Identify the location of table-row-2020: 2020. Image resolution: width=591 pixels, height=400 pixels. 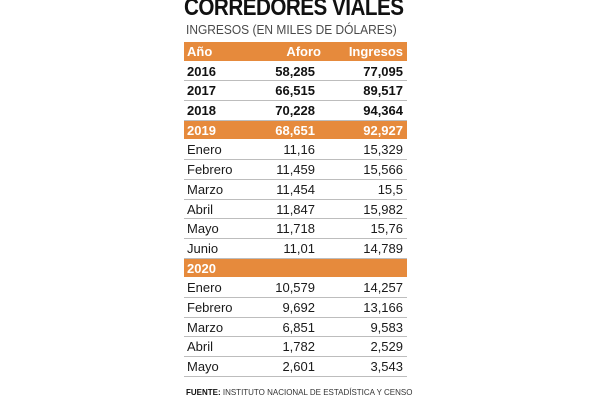
(295, 268).